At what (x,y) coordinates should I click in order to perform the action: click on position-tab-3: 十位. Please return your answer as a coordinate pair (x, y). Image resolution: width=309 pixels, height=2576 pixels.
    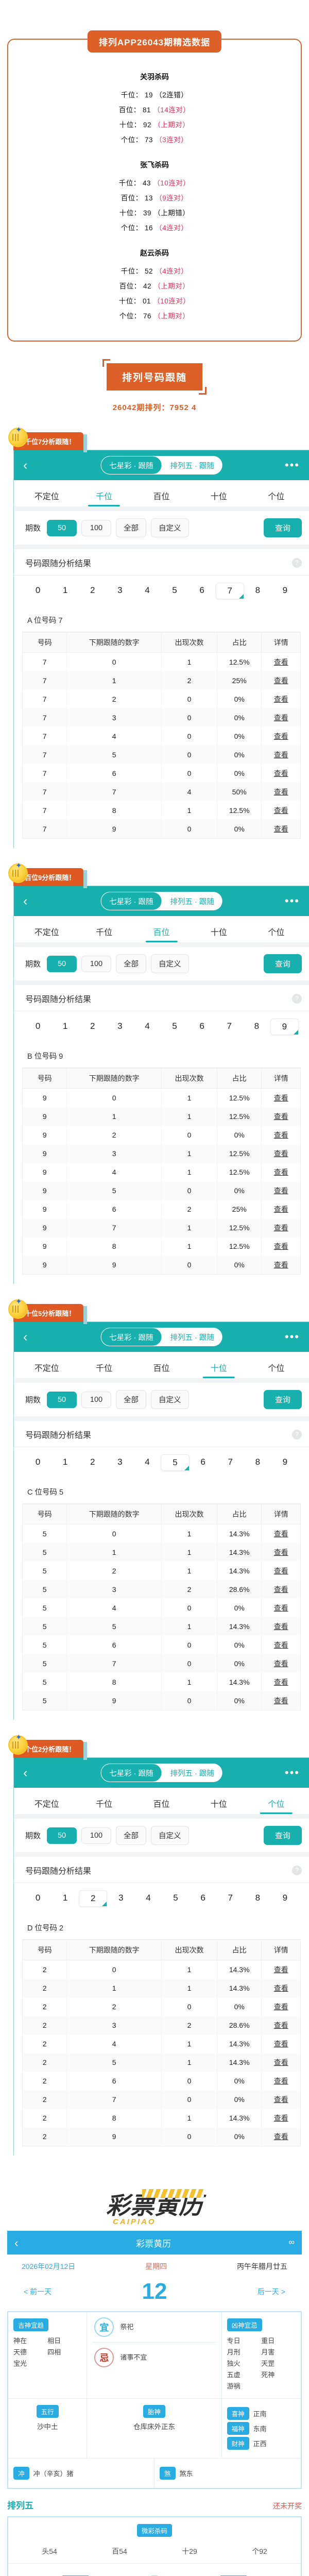
    Looking at the image, I should click on (218, 1367).